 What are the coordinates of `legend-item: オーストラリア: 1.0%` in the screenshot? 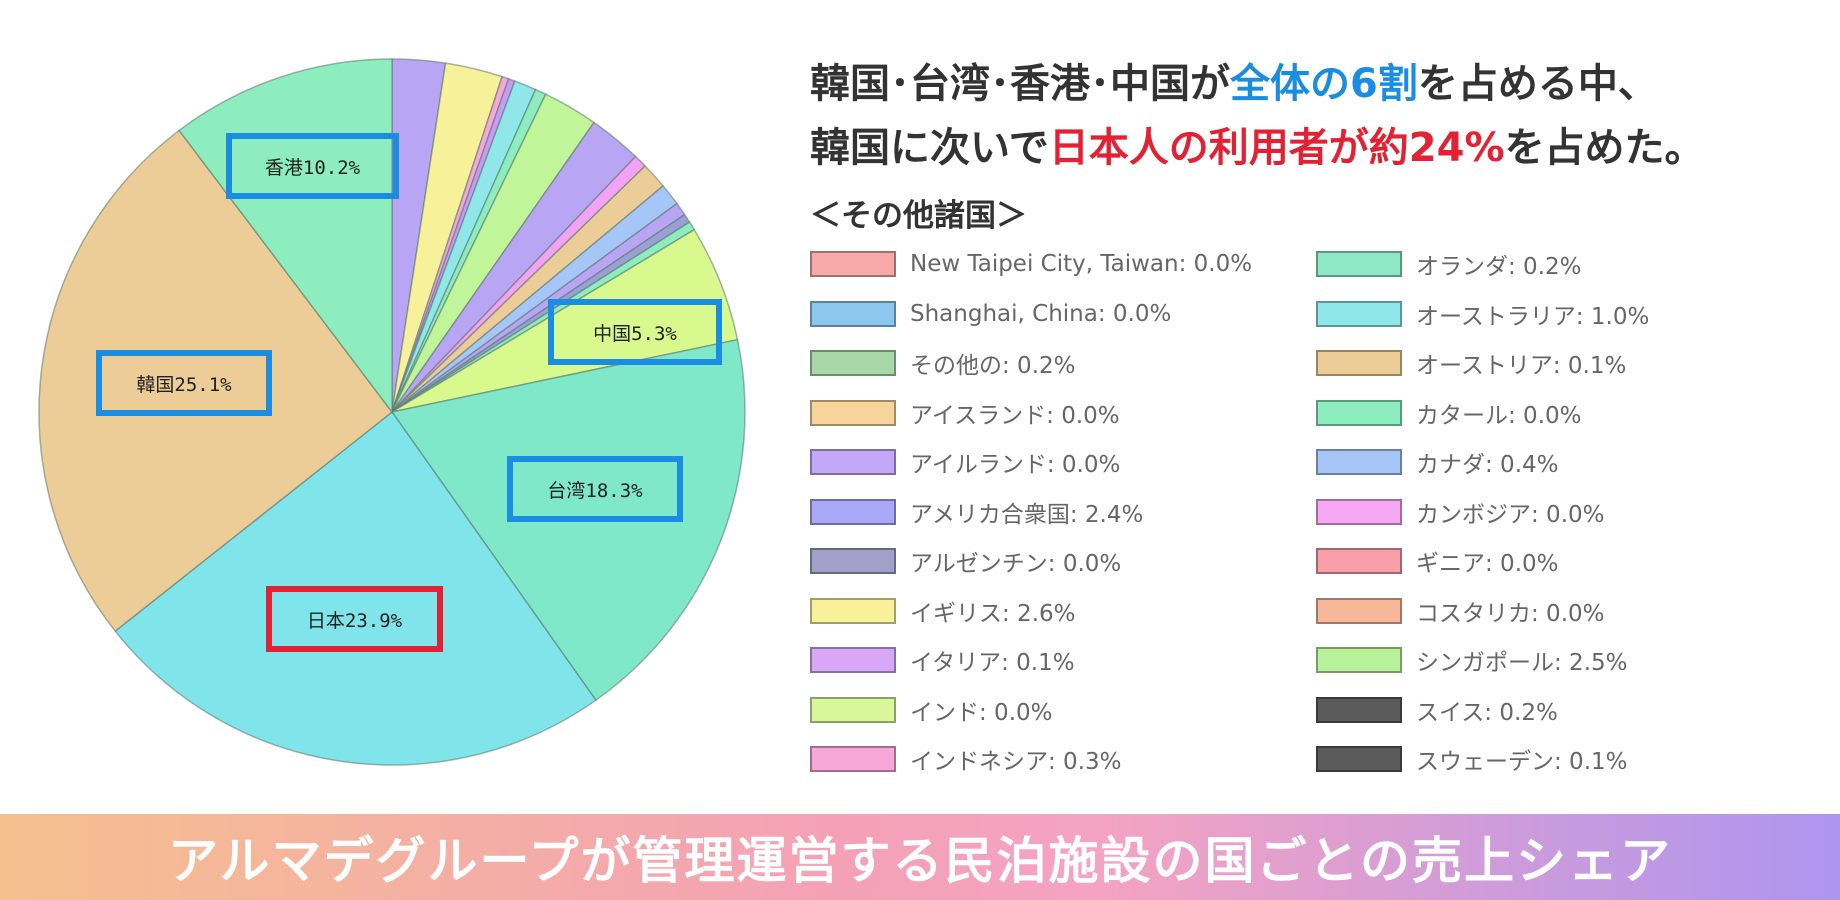 It's located at (1482, 314).